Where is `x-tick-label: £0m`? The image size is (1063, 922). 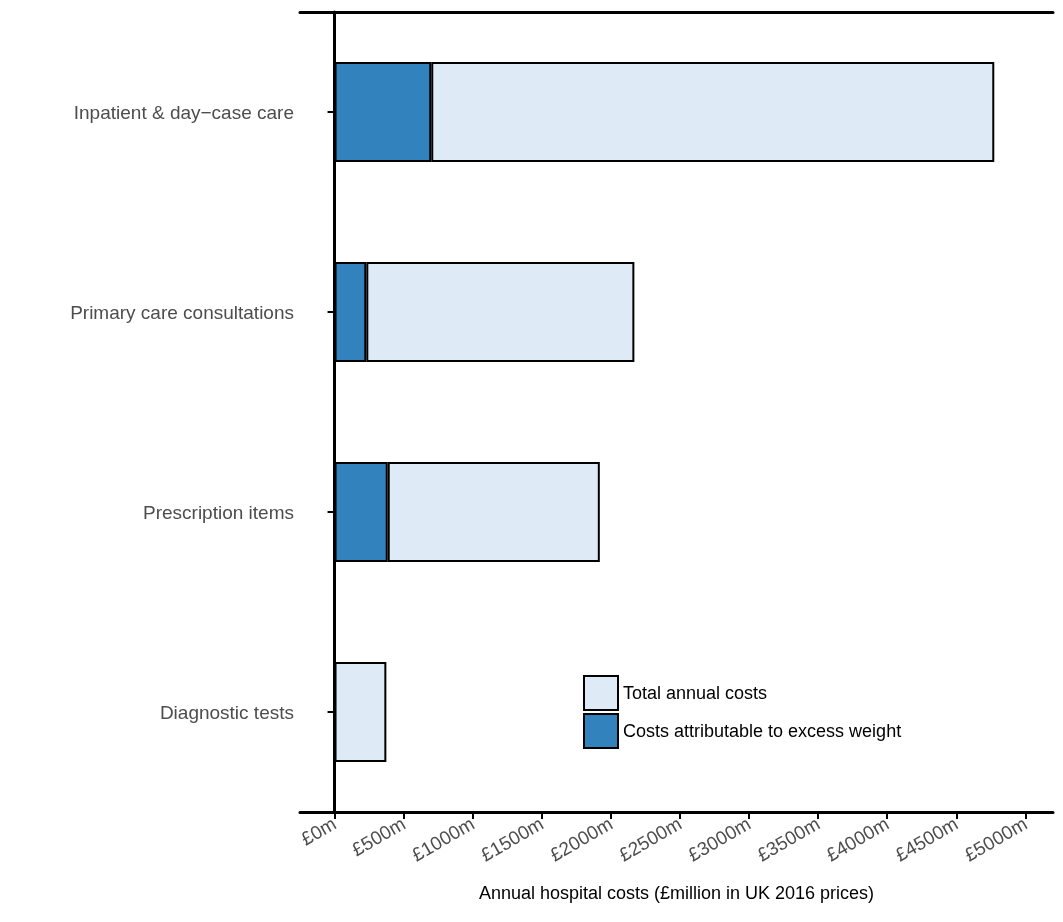 x-tick-label: £0m is located at coordinates (318, 831).